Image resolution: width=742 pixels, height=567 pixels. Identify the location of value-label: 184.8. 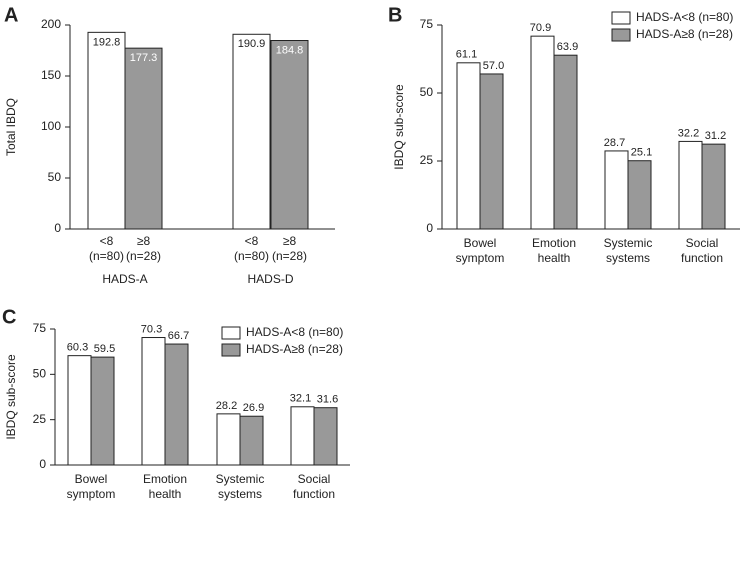
(290, 50).